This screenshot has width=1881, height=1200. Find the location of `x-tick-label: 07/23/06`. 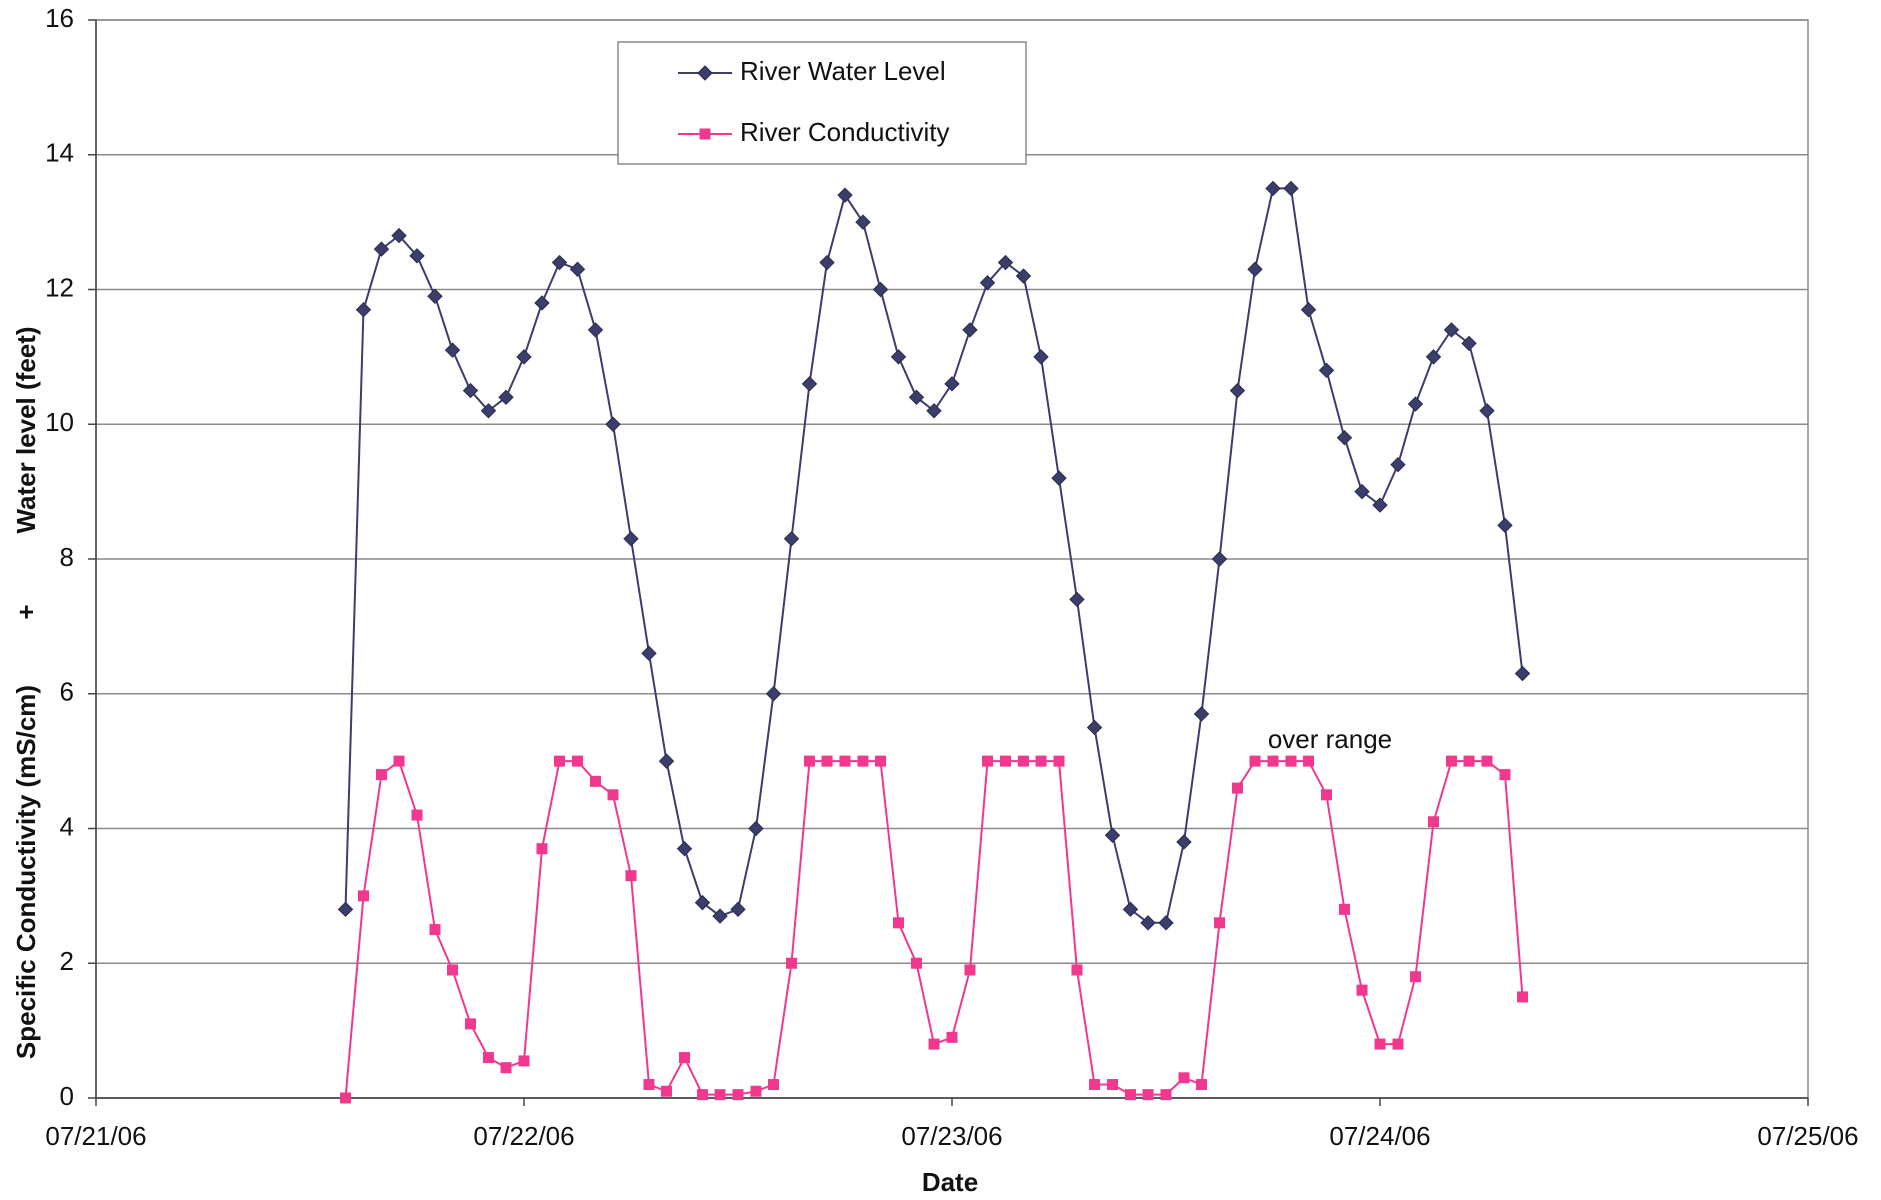

x-tick-label: 07/23/06 is located at coordinates (951, 1136).